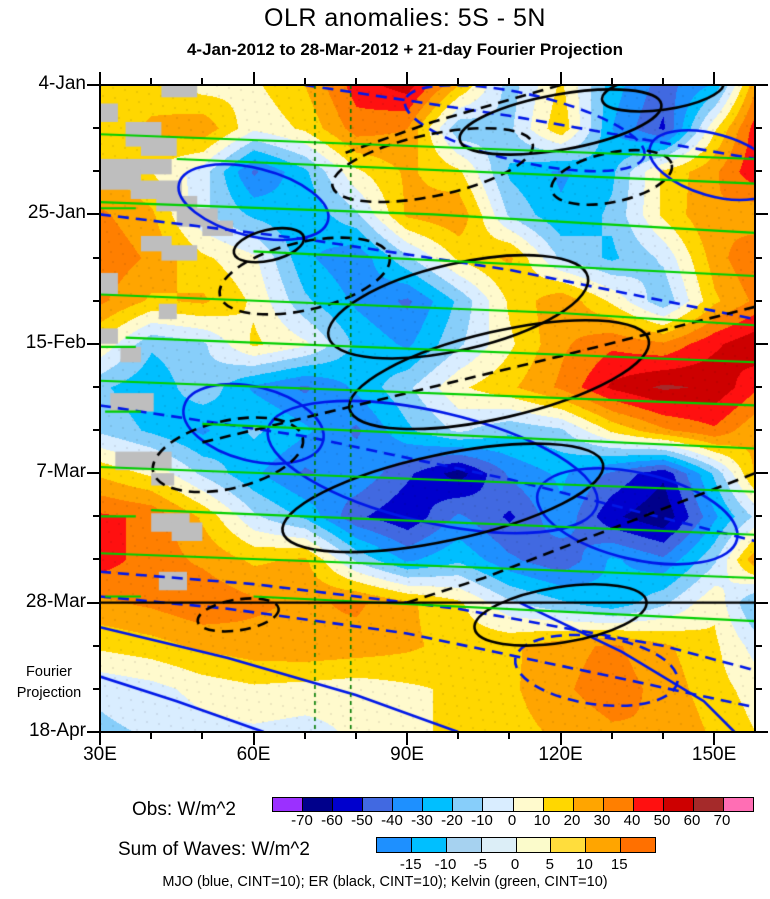 The image size is (770, 899). Describe the element at coordinates (302, 820) in the screenshot. I see `colorbar-tick-label: -70` at that location.